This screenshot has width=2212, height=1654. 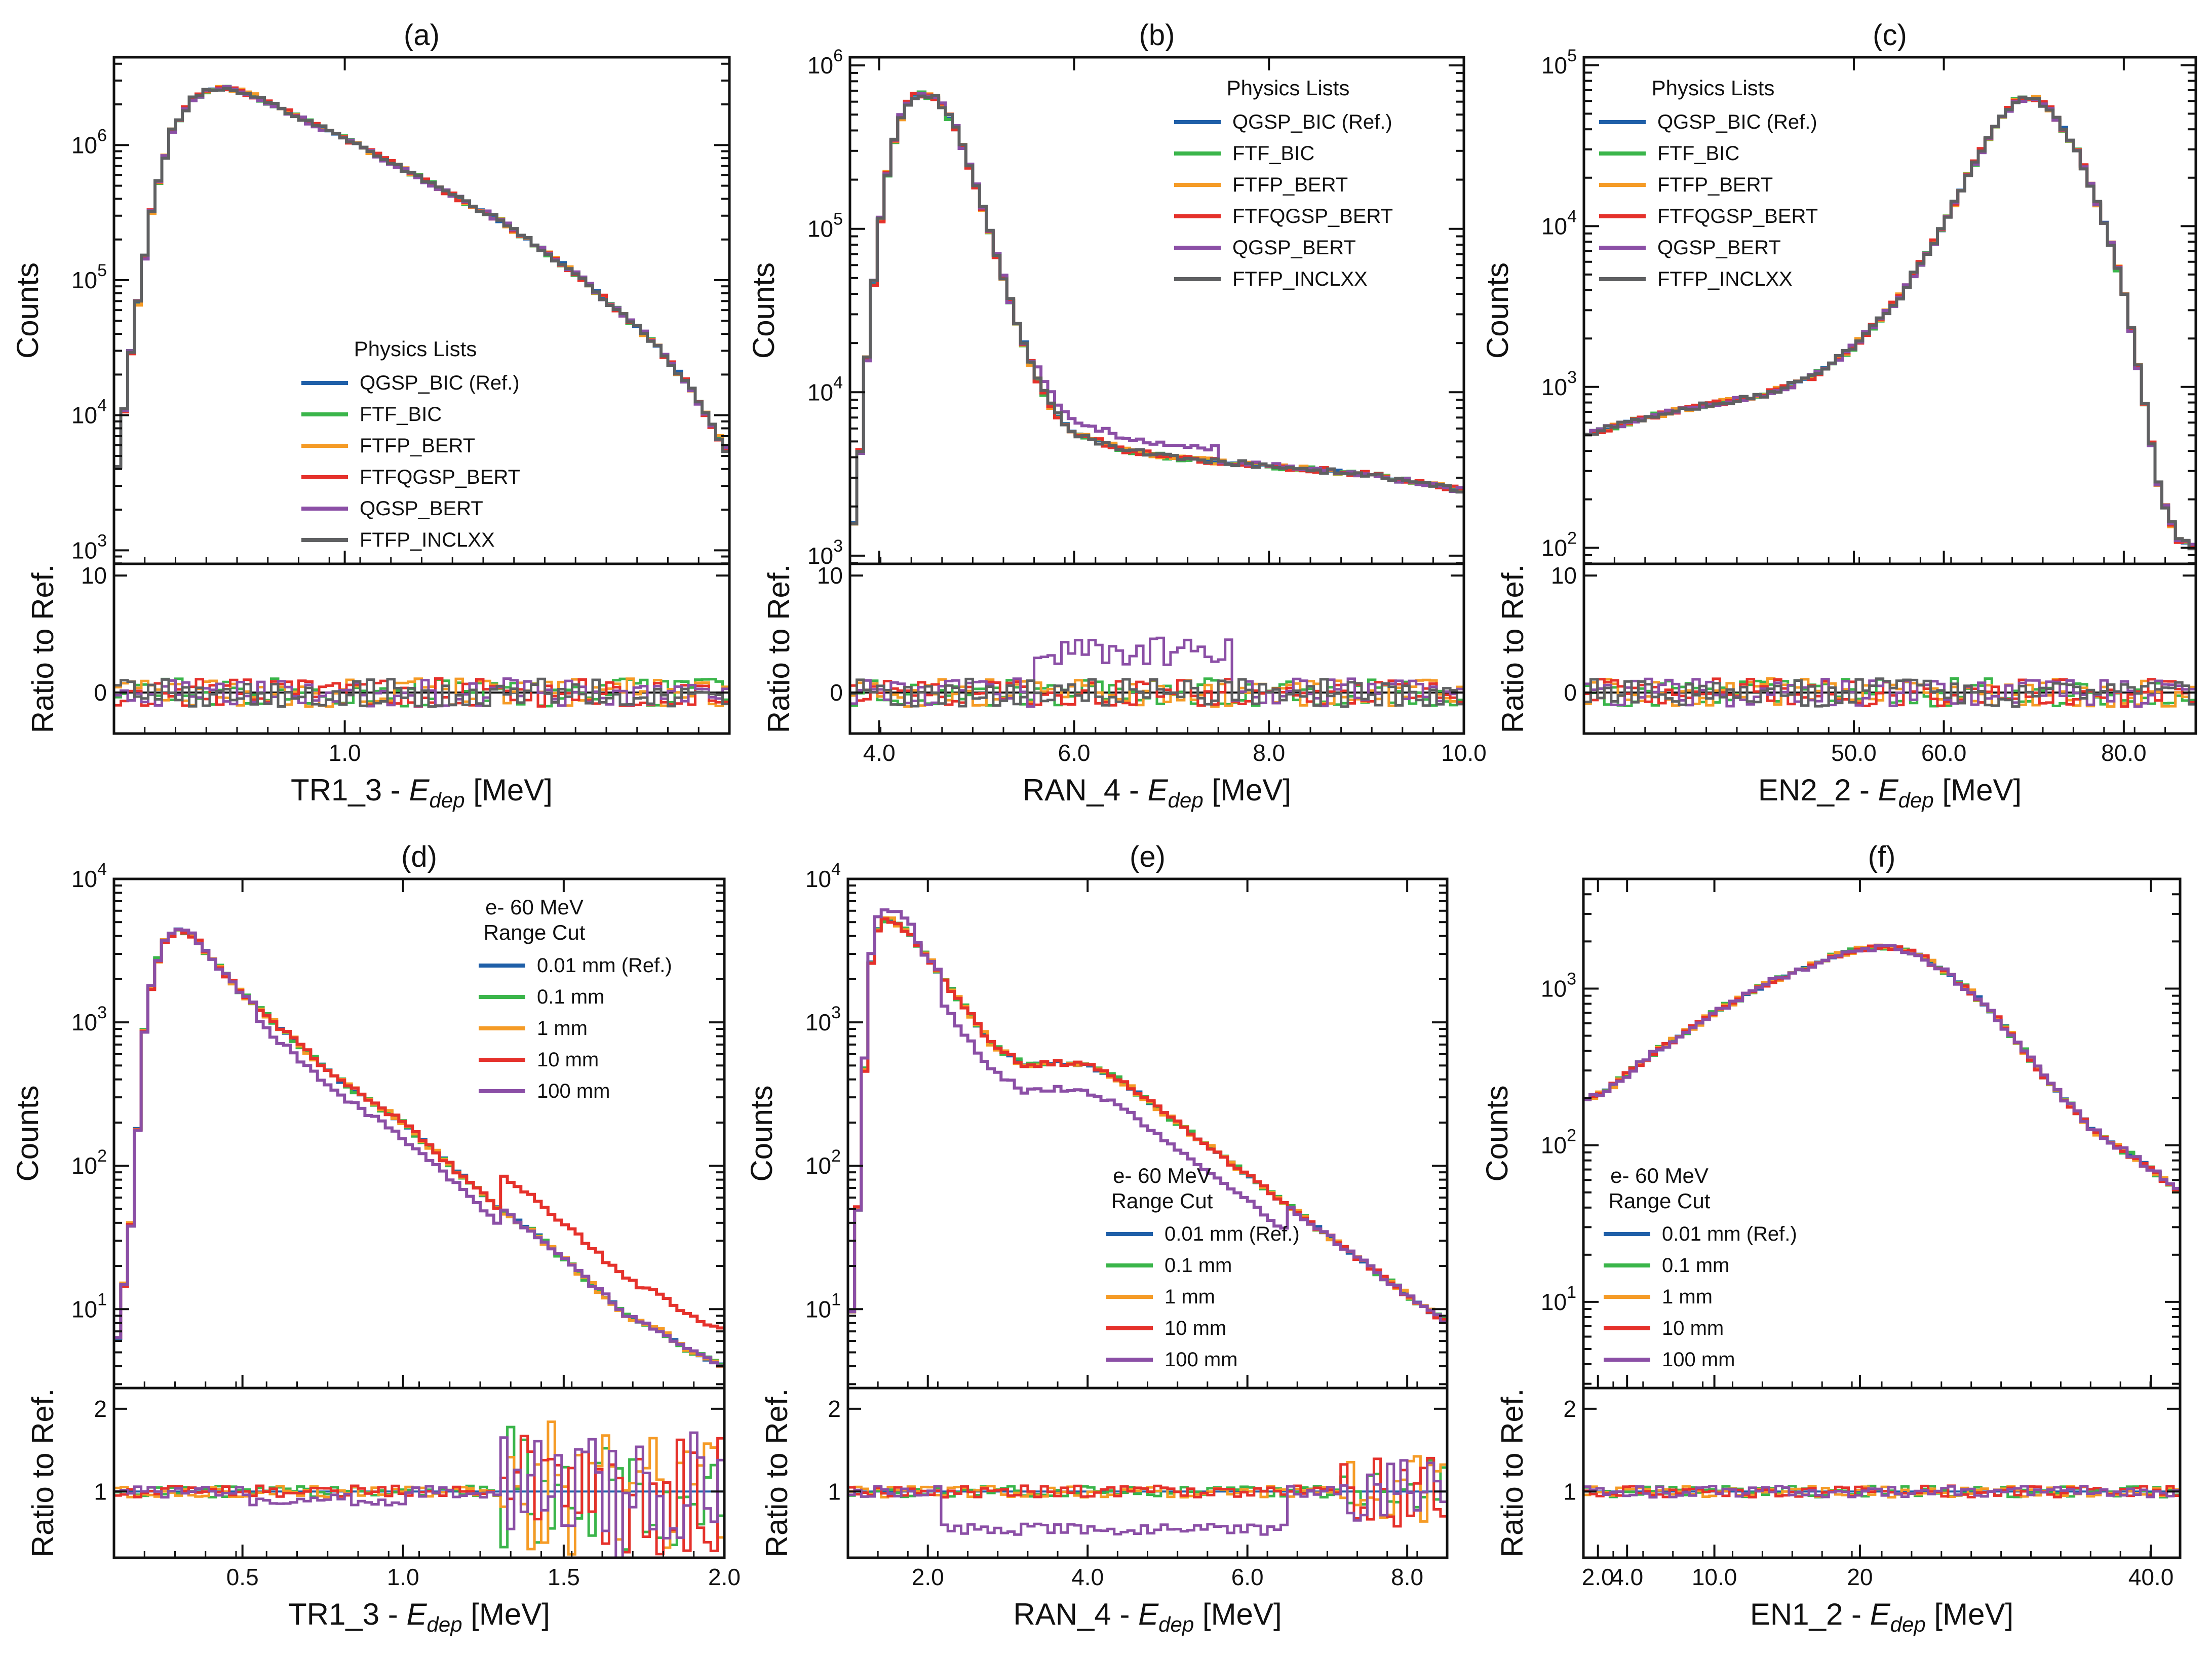 What do you see at coordinates (1147, 1616) in the screenshot?
I see `x-axis-title: RAN_4 - Edep [MeV]` at bounding box center [1147, 1616].